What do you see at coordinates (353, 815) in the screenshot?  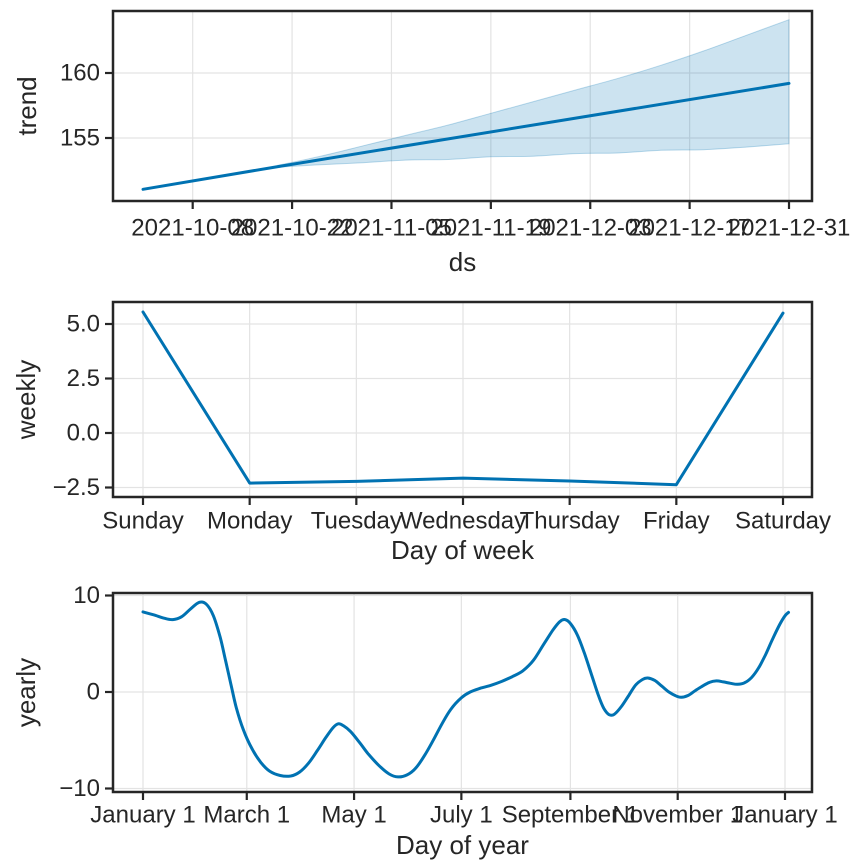 I see `x-tick-label: May 1` at bounding box center [353, 815].